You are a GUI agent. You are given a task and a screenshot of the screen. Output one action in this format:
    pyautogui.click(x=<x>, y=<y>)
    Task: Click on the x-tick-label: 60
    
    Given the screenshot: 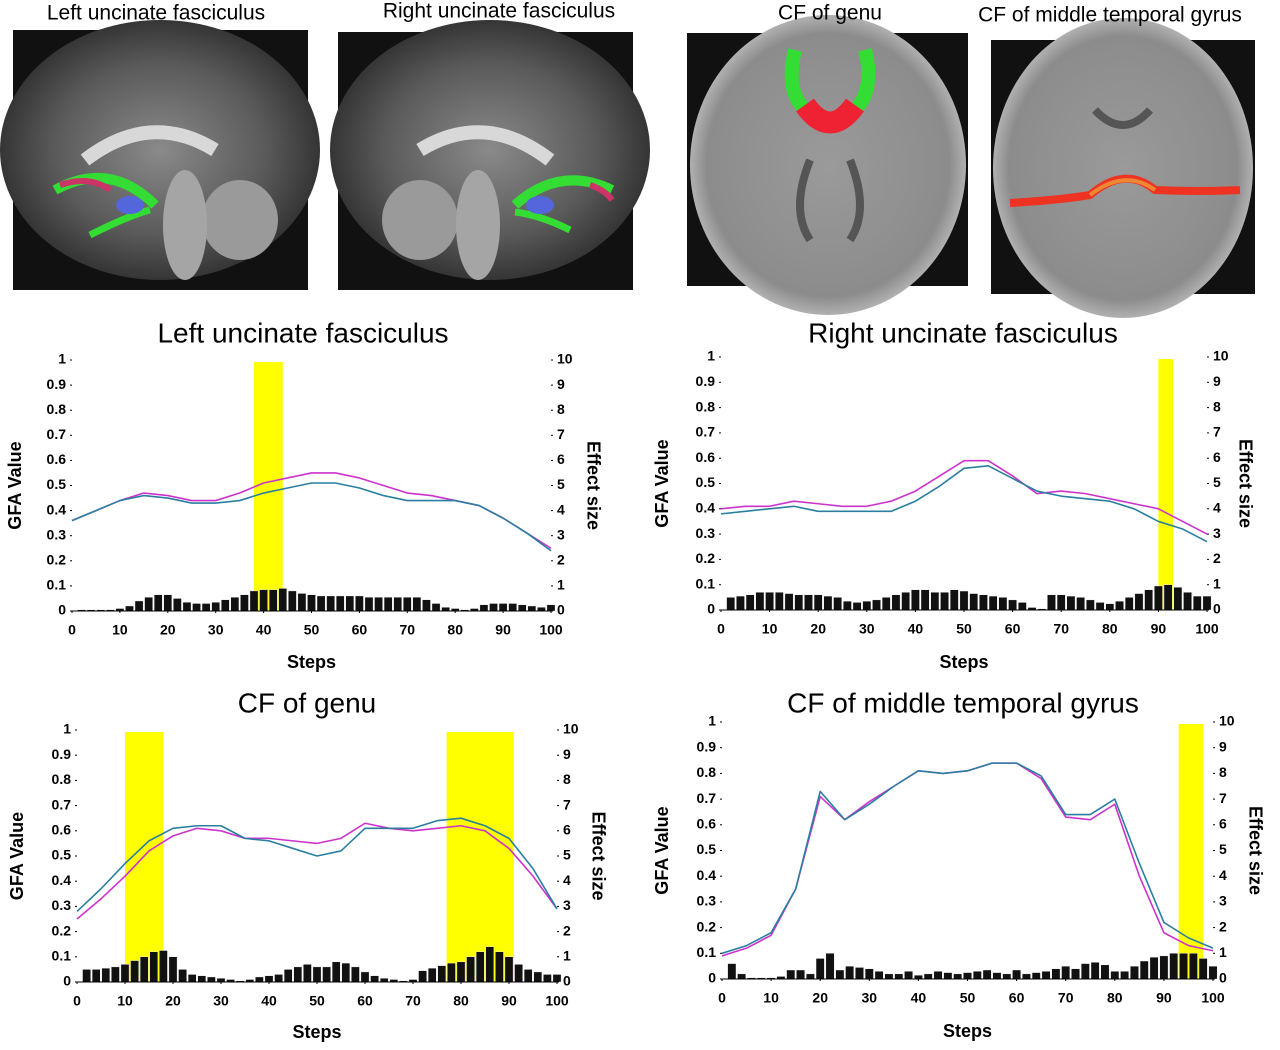 What is the action you would take?
    pyautogui.click(x=1017, y=998)
    